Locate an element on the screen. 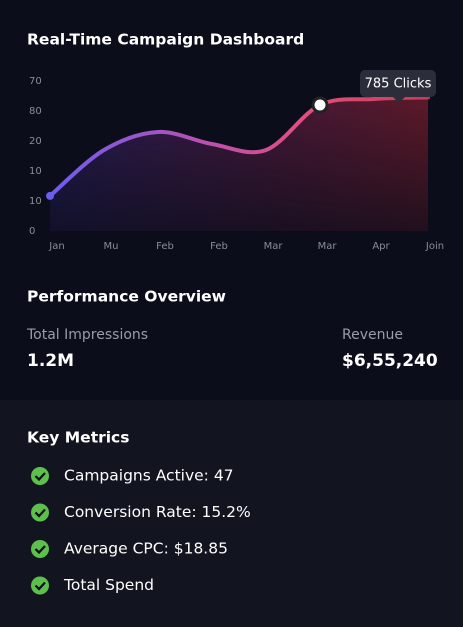 The width and height of the screenshot is (463, 627). x-tick-label: Jan is located at coordinates (56, 246).